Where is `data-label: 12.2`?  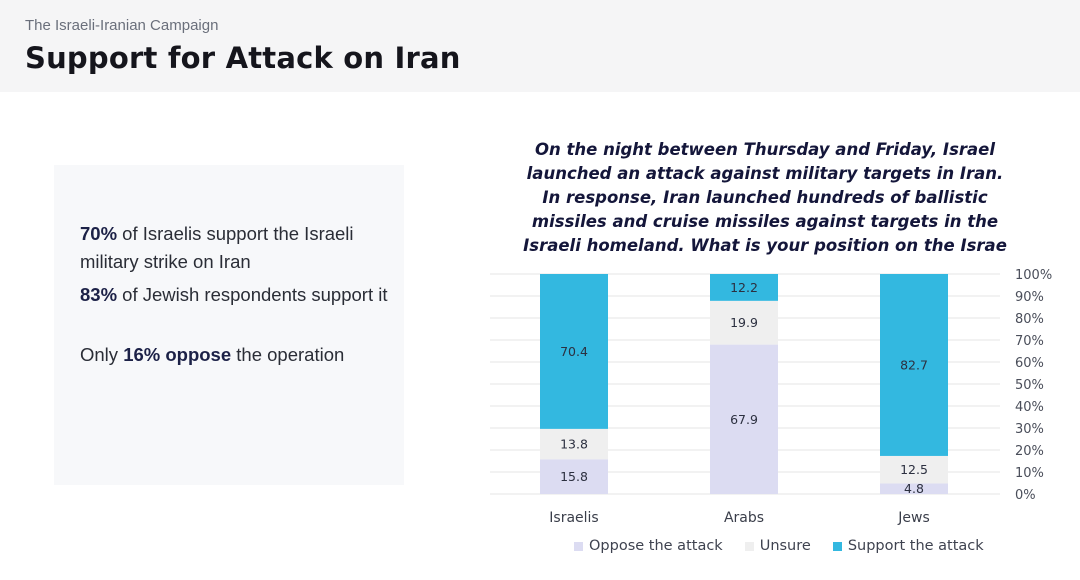
data-label: 12.2 is located at coordinates (744, 287).